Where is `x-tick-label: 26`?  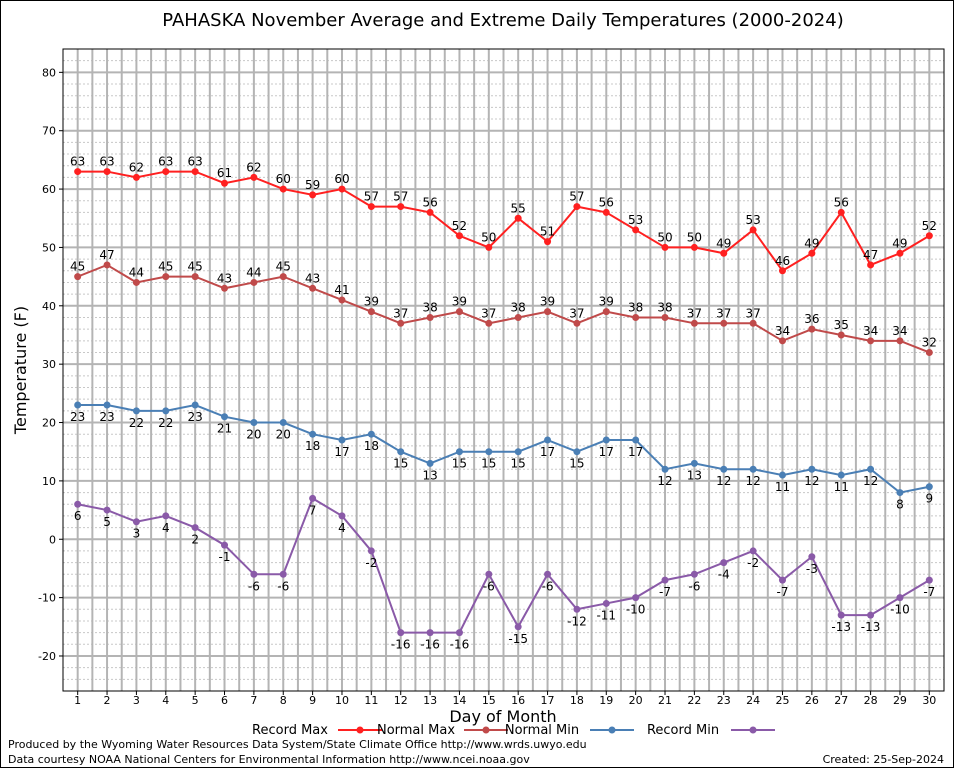 x-tick-label: 26 is located at coordinates (812, 700).